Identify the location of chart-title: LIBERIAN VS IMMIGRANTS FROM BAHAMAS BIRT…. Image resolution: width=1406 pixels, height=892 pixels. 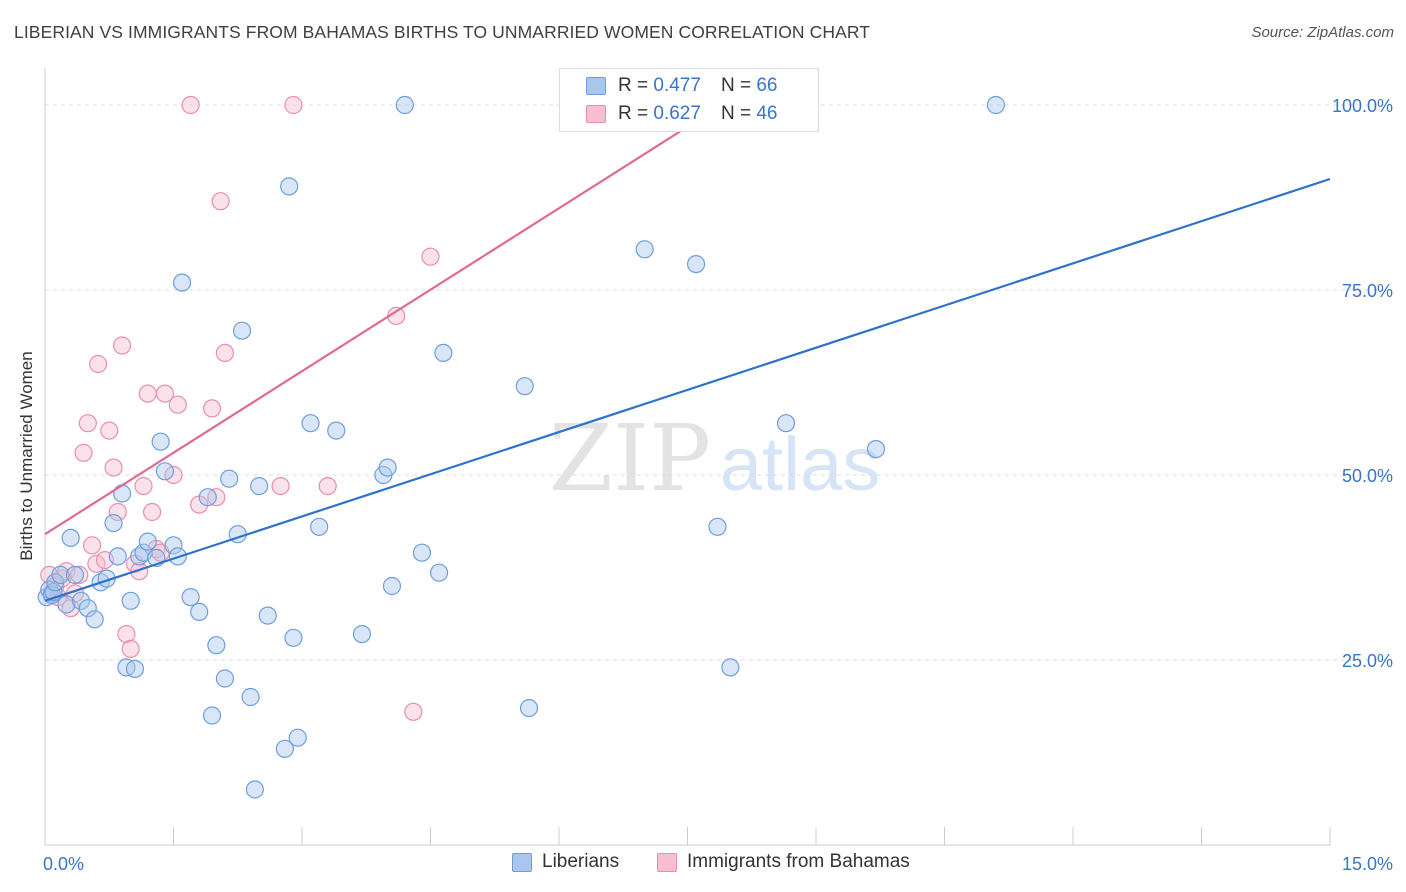
(442, 32).